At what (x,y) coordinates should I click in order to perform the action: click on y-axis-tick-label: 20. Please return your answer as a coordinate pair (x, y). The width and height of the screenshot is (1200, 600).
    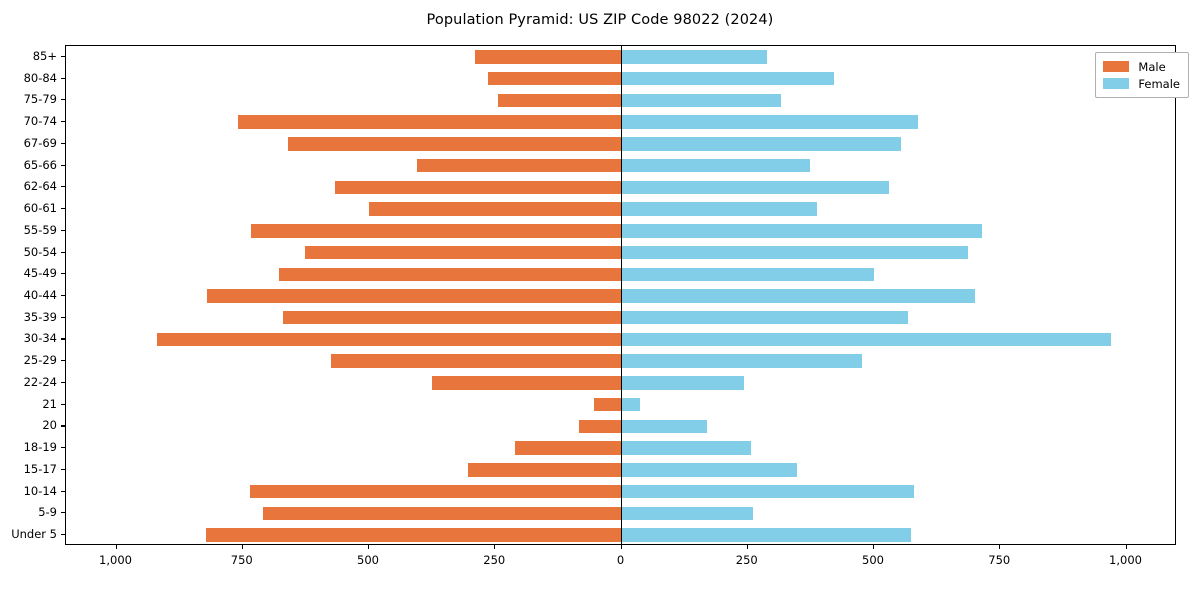
    Looking at the image, I should click on (49, 425).